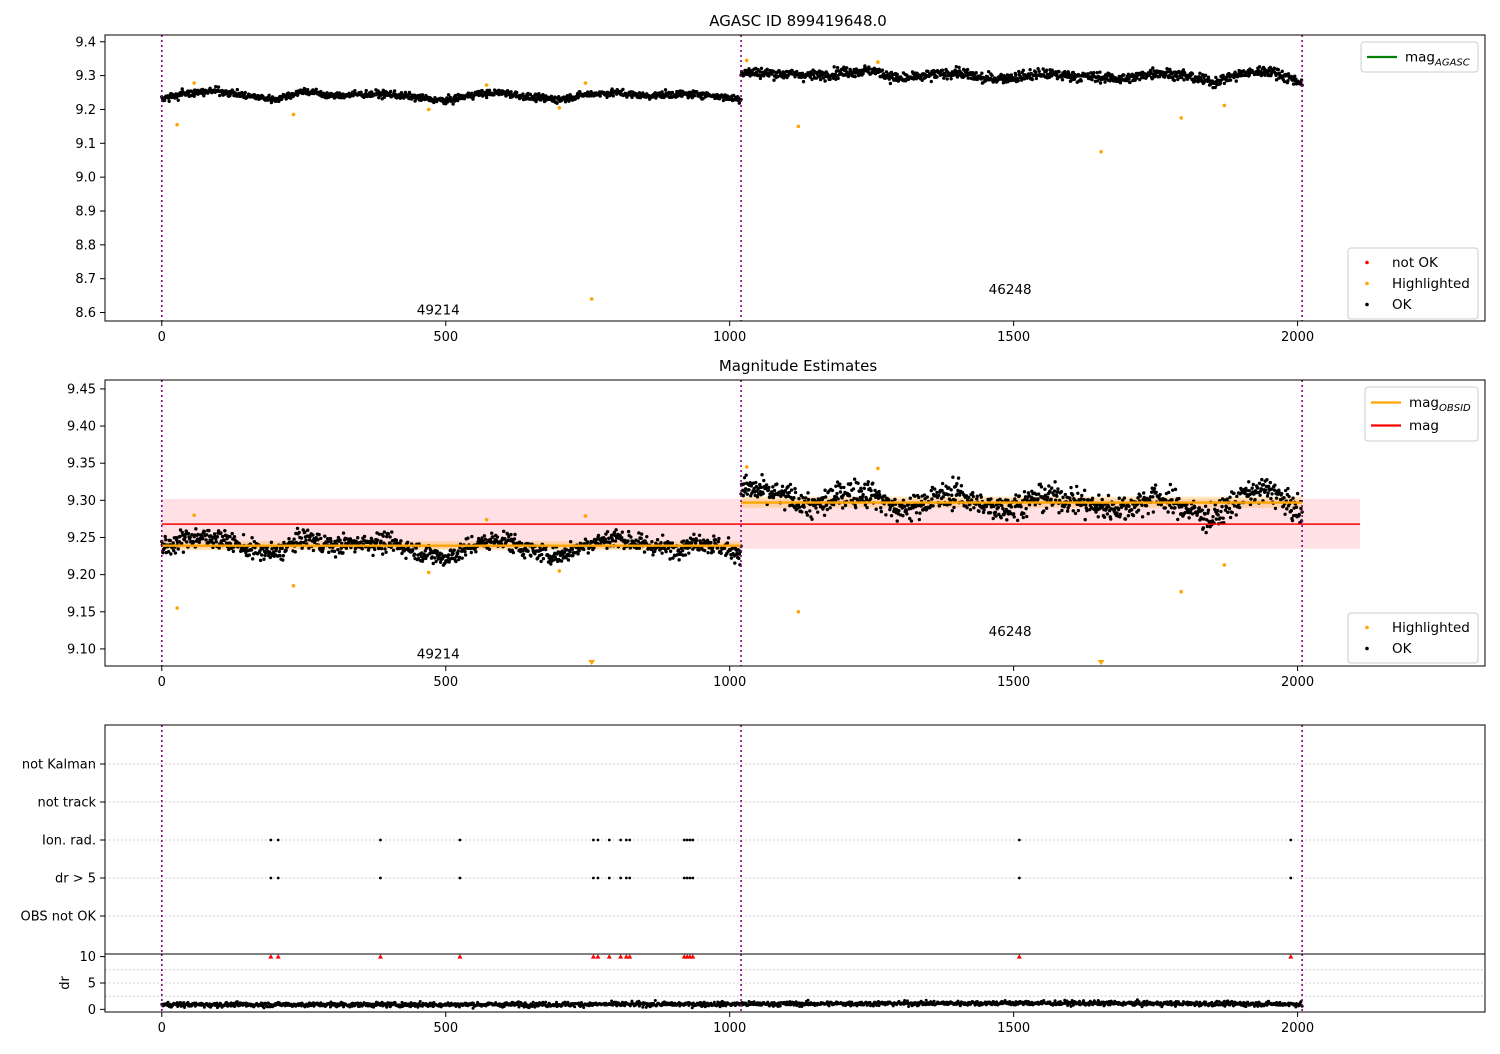 This screenshot has width=1500, height=1054. What do you see at coordinates (1402, 305) in the screenshot?
I see `legend-label: OK` at bounding box center [1402, 305].